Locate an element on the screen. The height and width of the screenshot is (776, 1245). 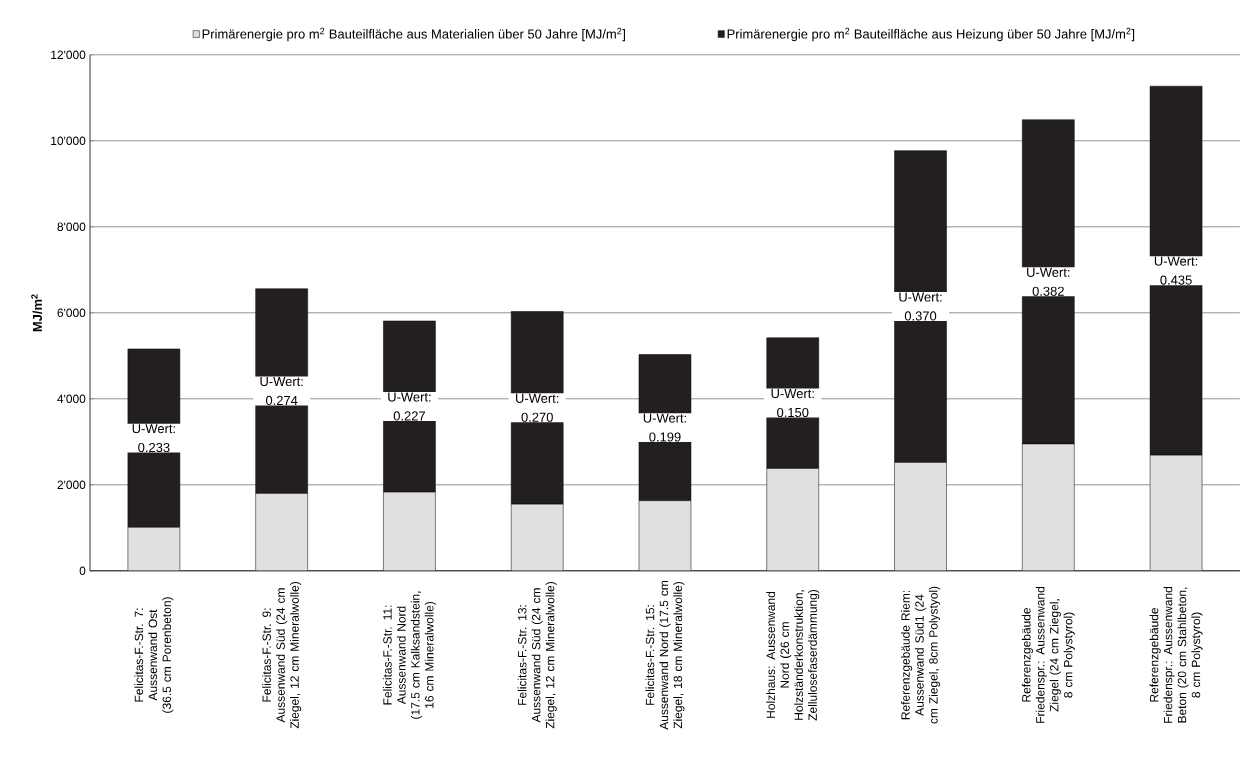
y-tick-label: 0 is located at coordinates (82, 571).